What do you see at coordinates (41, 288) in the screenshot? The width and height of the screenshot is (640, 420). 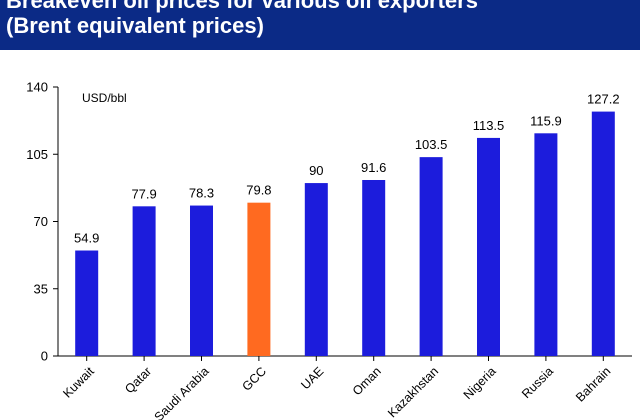 I see `y-tick-label: 35` at bounding box center [41, 288].